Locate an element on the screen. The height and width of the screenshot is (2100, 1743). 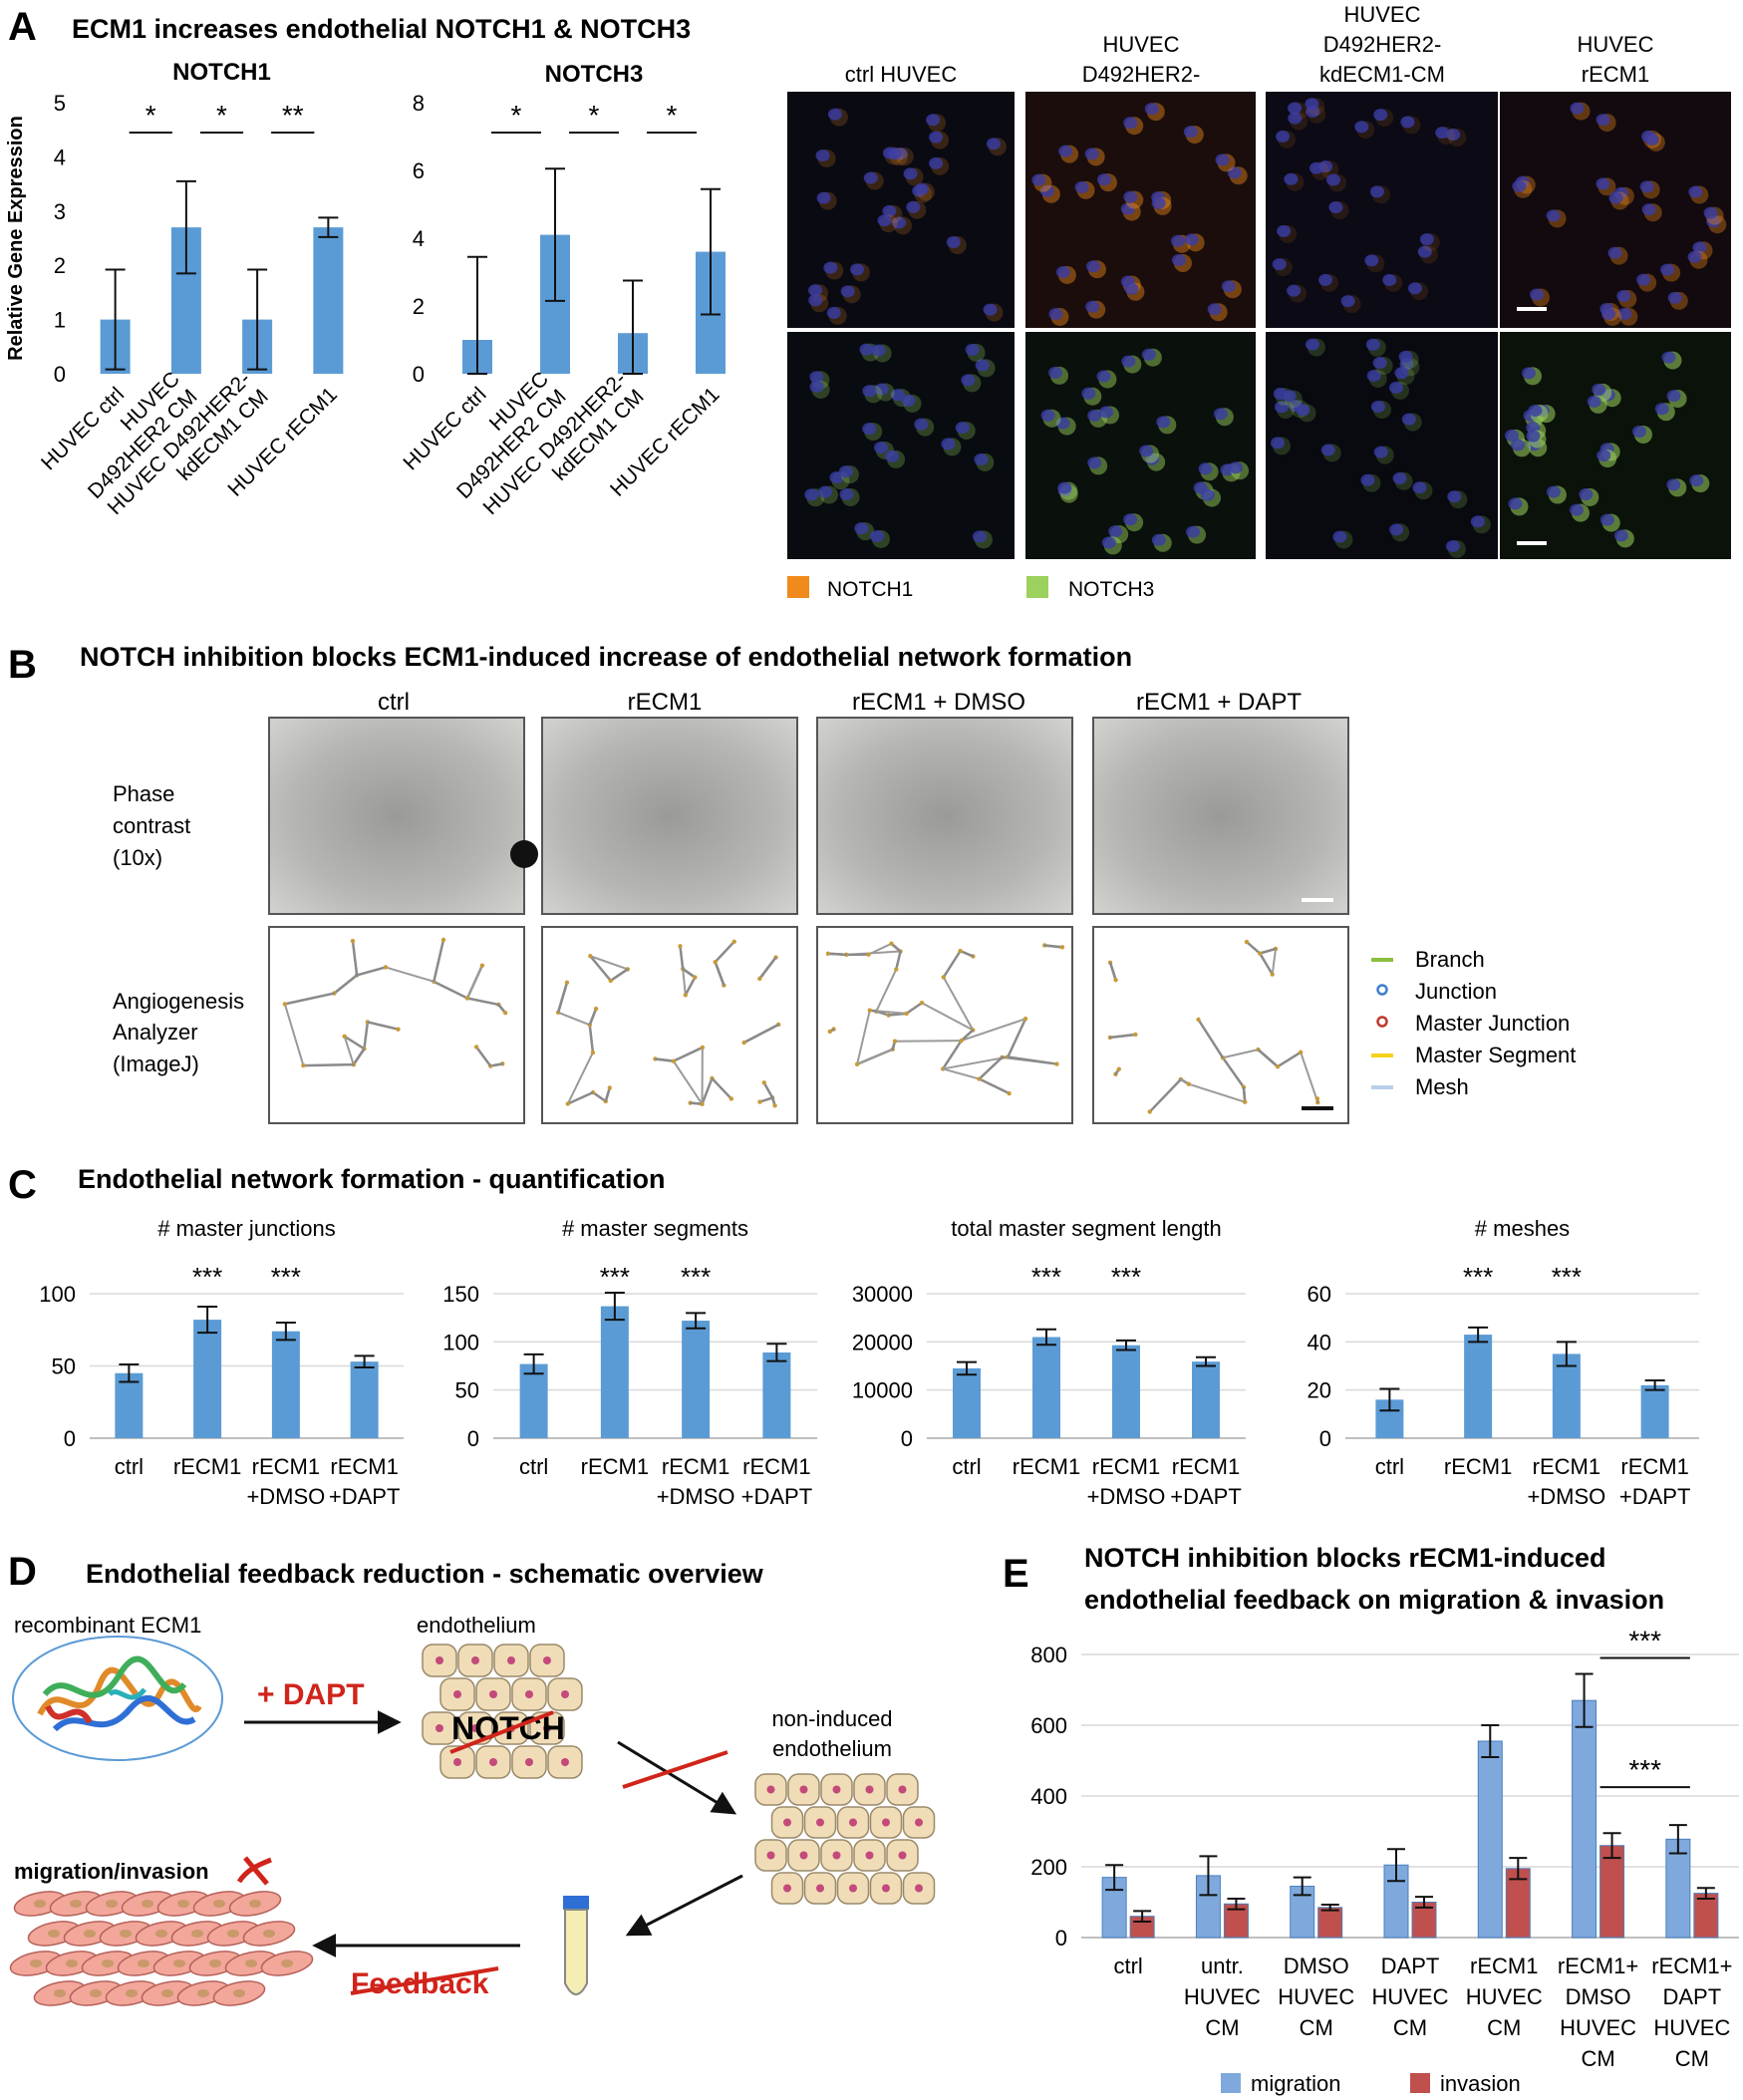
y-tick-label: 1 is located at coordinates (60, 321).